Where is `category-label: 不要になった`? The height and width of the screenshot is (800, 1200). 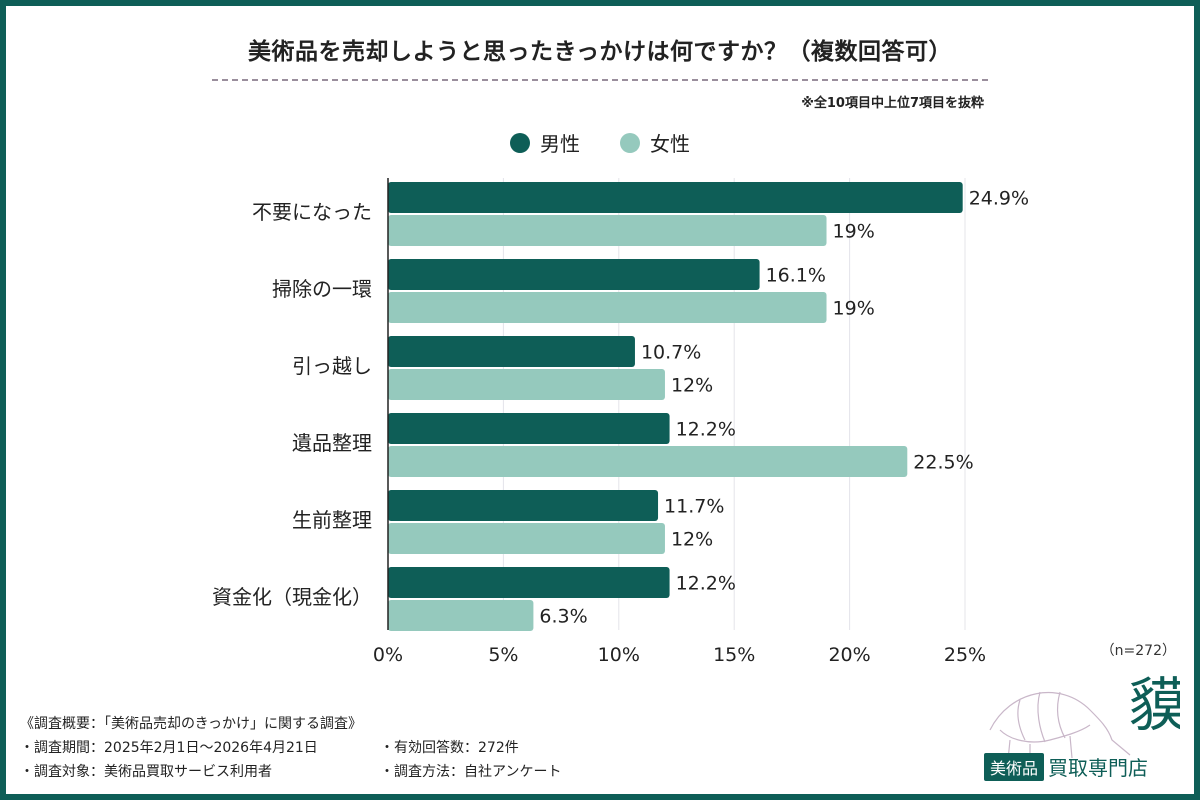 category-label: 不要になった is located at coordinates (312, 212).